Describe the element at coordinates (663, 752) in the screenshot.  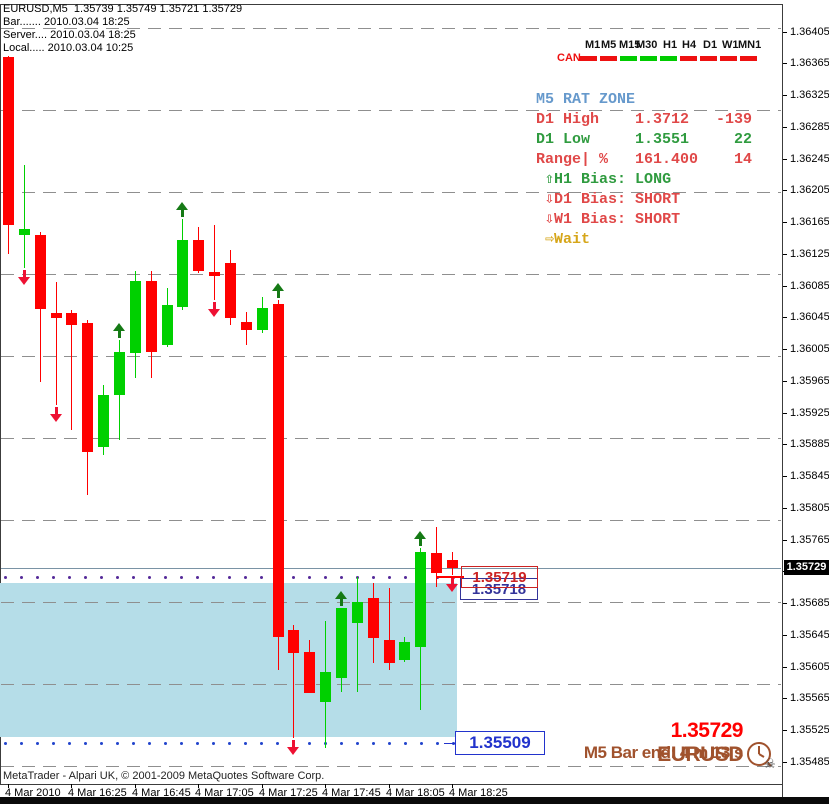
I see `bar-countdown-text: M5 Bar end: 4 m 13 s` at that location.